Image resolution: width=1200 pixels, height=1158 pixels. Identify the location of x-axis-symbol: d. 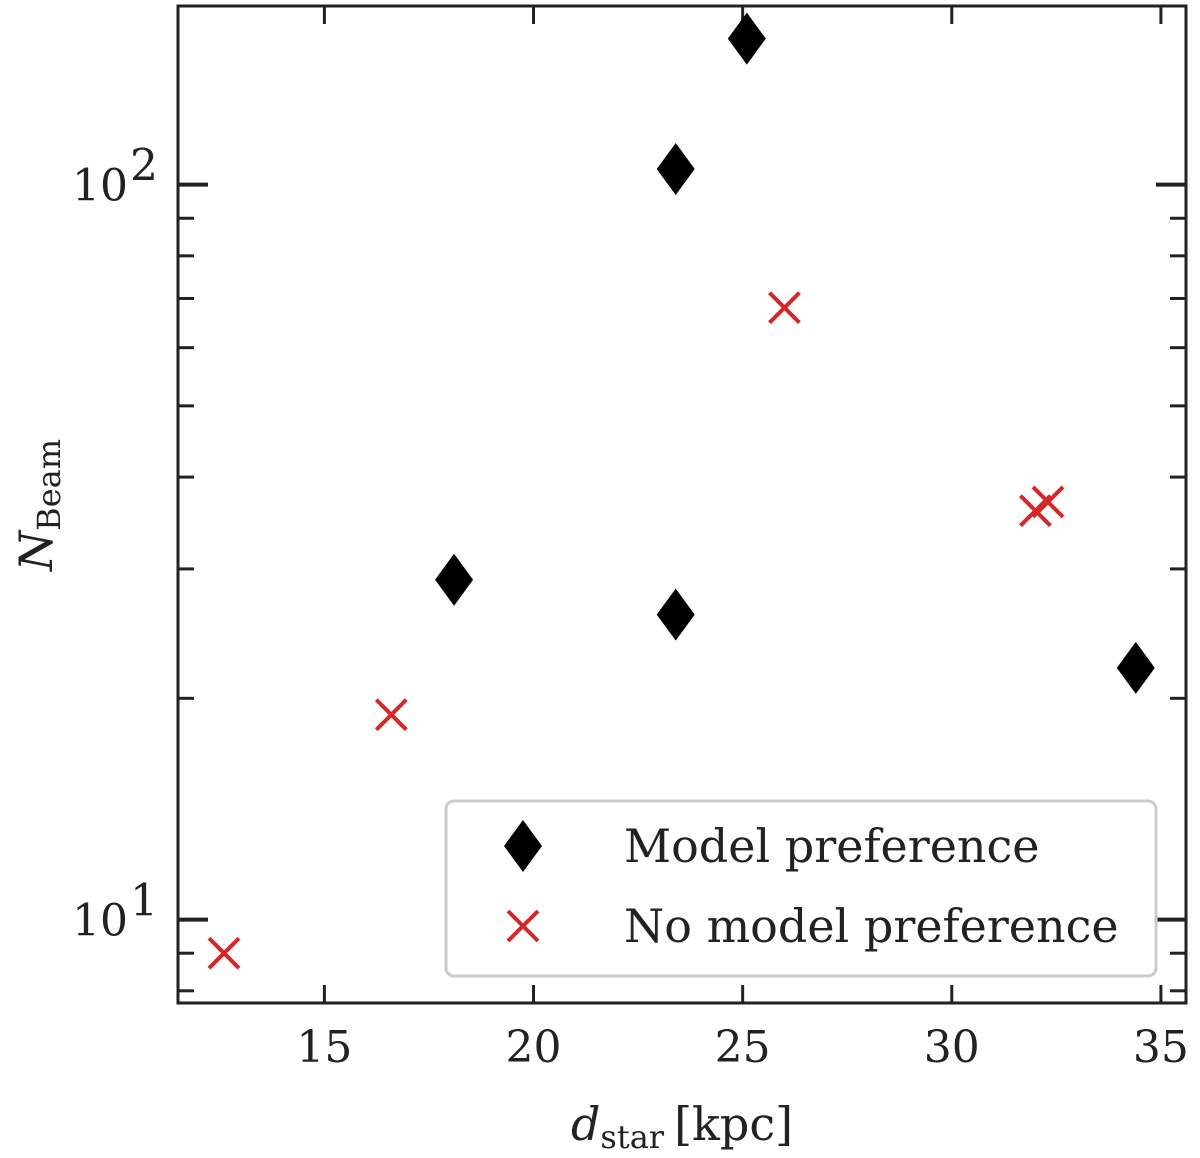
(585, 1124).